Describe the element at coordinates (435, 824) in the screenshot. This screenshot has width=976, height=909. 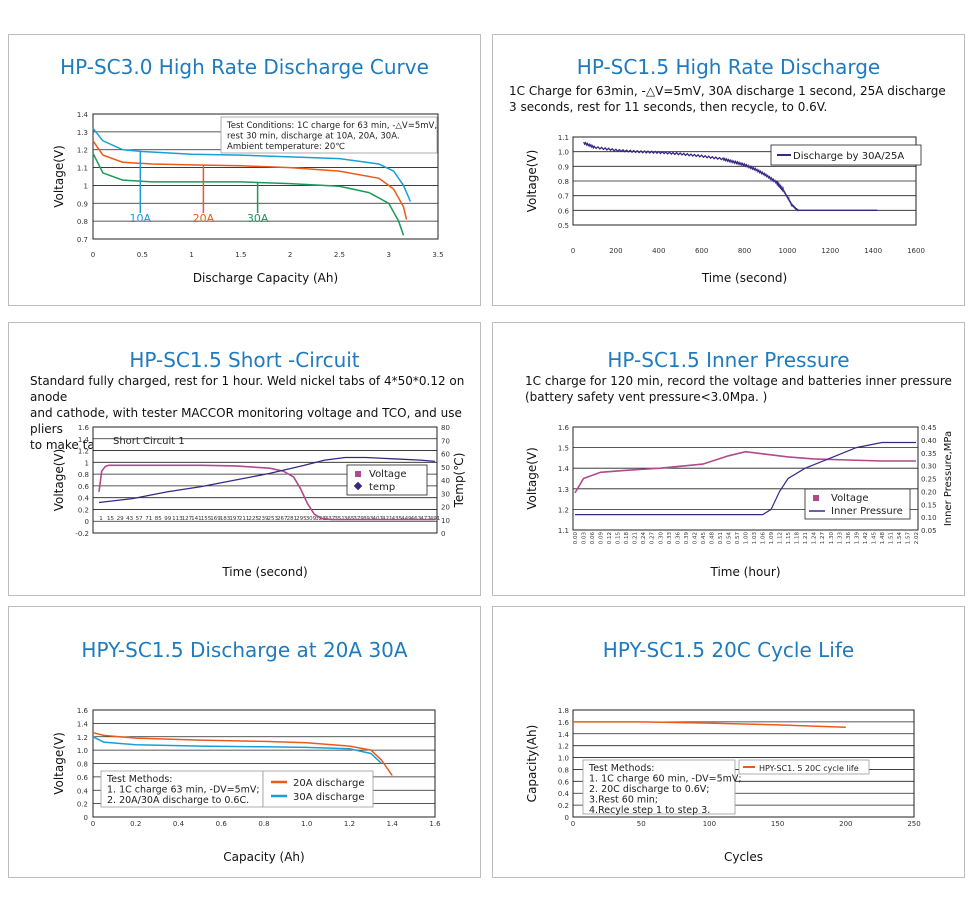
I see `x-tick-label: 1.6` at that location.